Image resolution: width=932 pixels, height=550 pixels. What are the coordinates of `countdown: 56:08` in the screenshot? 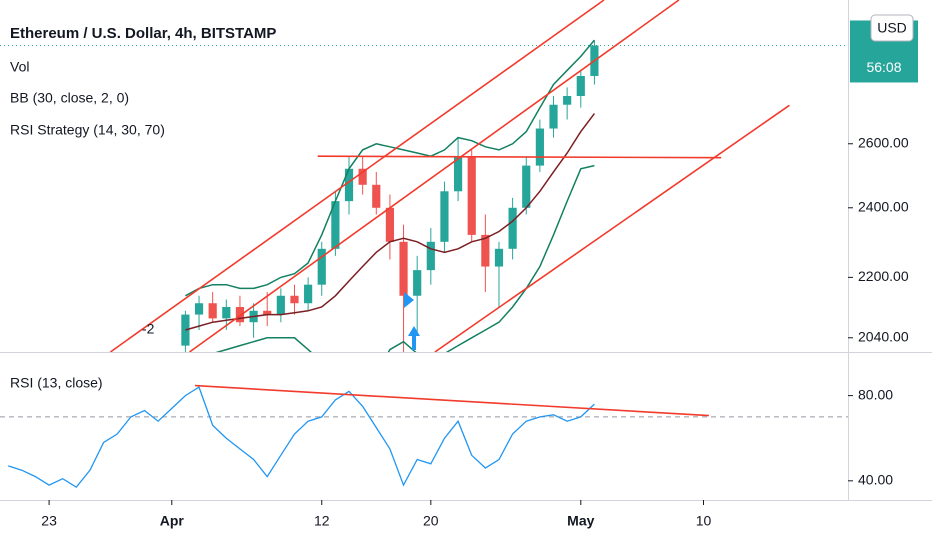 It's located at (883, 67).